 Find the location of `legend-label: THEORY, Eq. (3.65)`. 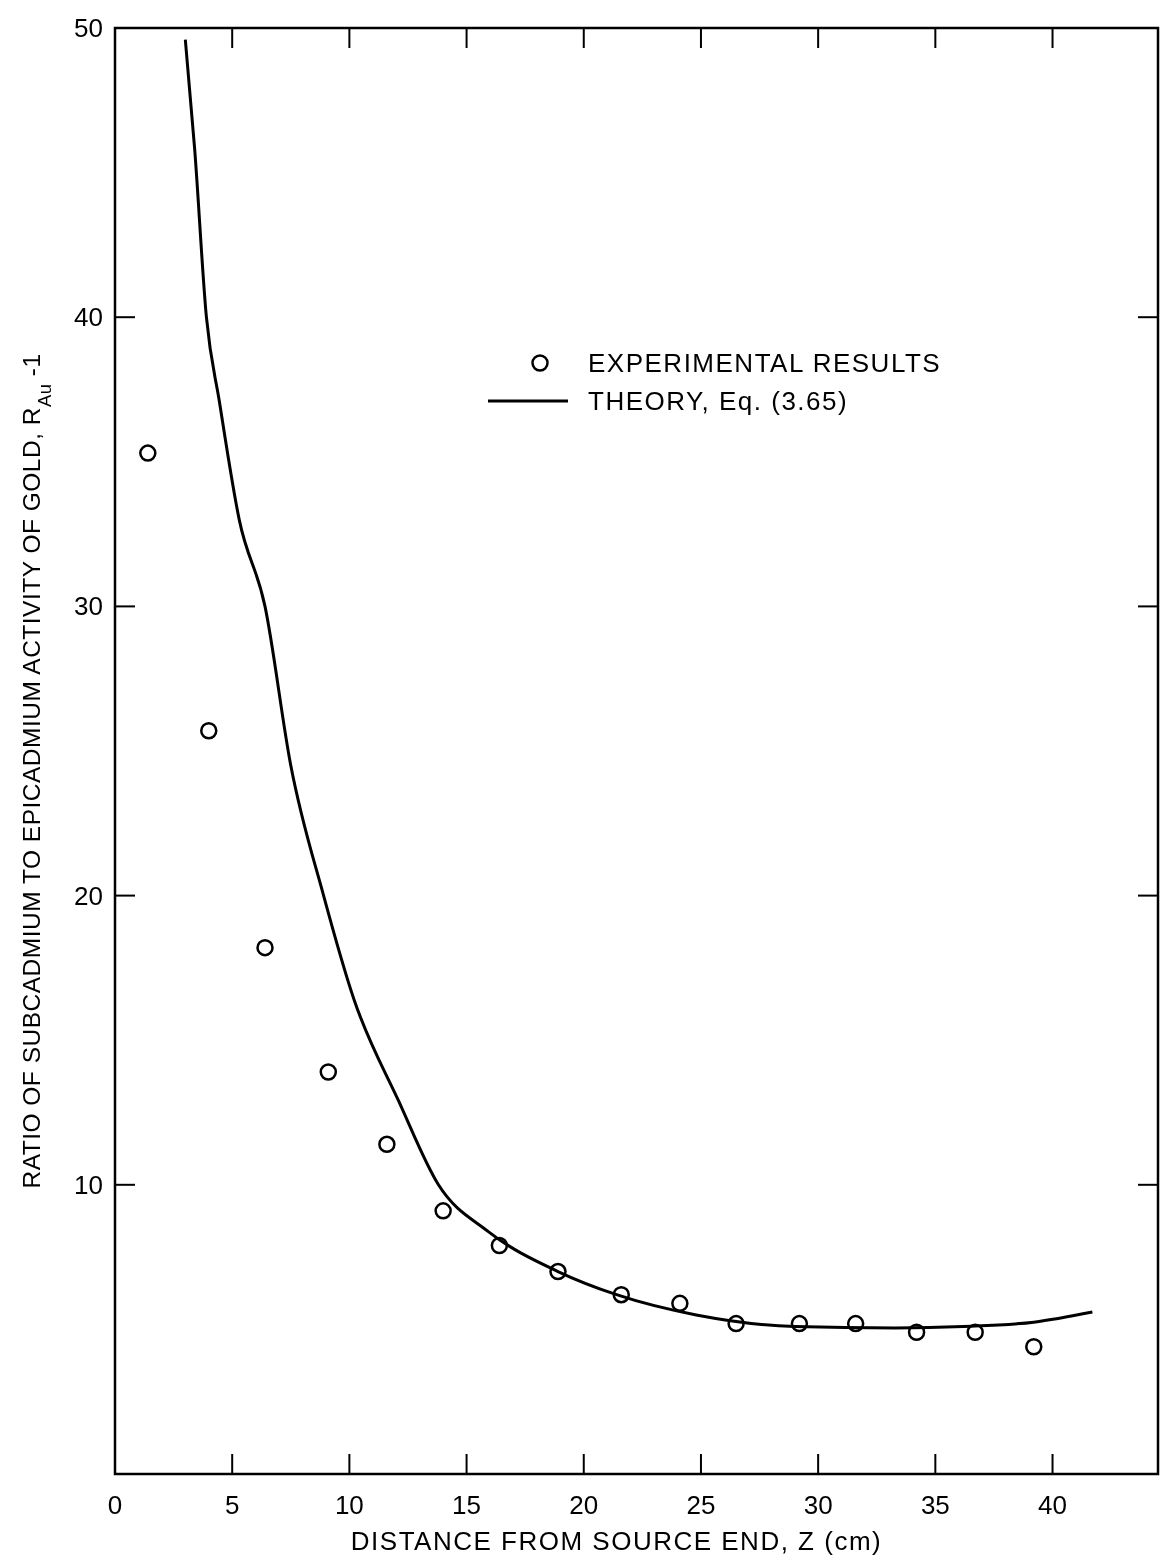

legend-label: THEORY, Eq. (3.65) is located at coordinates (718, 401).